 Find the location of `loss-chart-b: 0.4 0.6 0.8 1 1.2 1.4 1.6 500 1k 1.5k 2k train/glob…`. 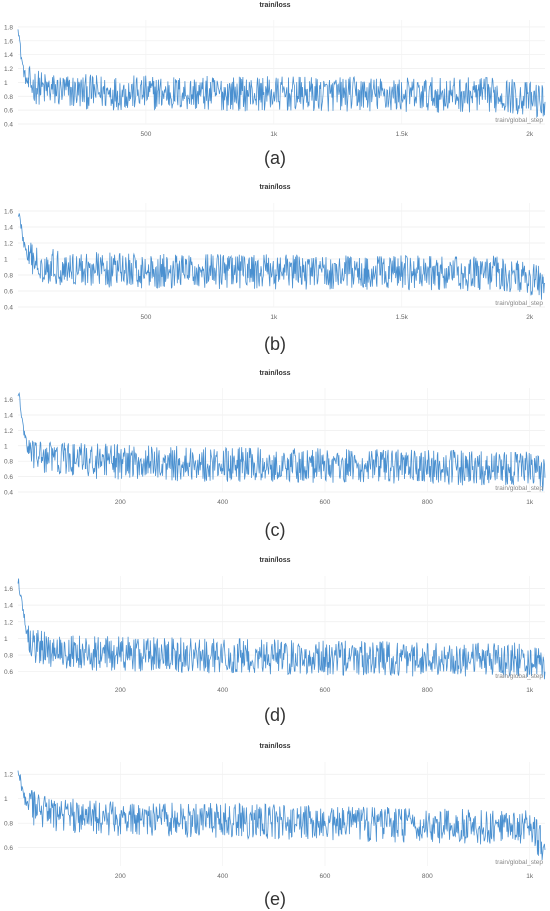

loss-chart-b: 0.4 0.6 0.8 1 1.2 1.4 1.6 500 1k 1.5k 2k train/glob… is located at coordinates (275, 262).